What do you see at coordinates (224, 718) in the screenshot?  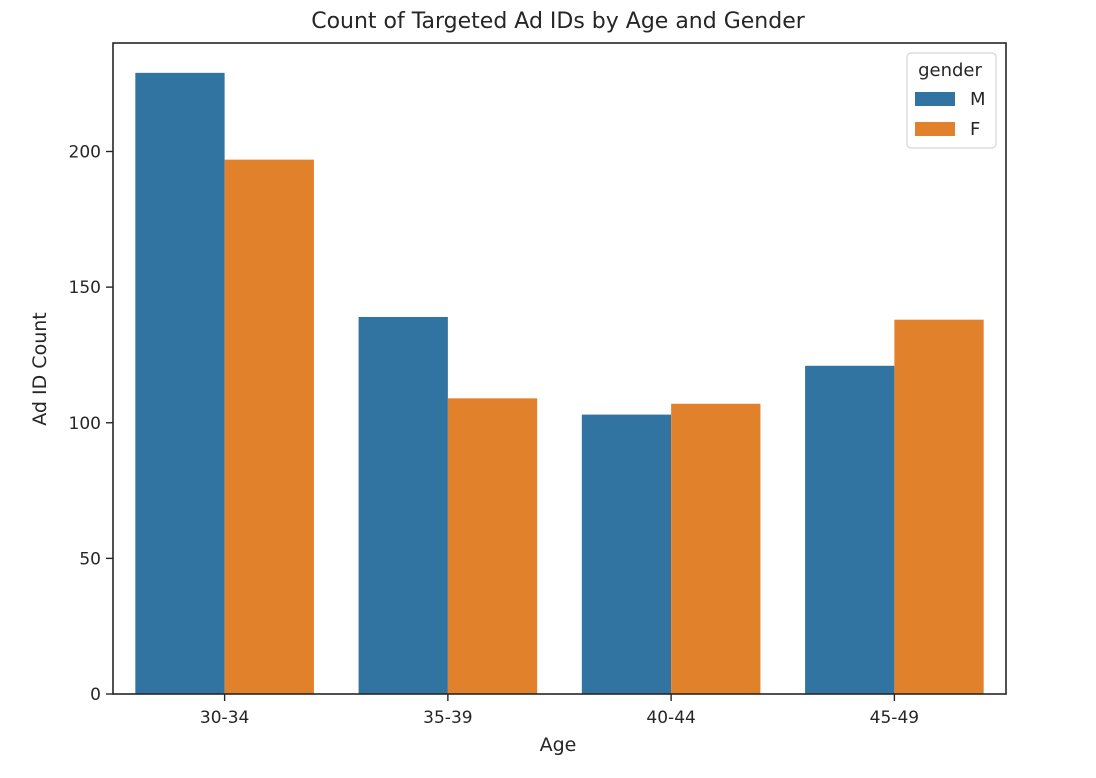 I see `x-tick-label: 30-34` at bounding box center [224, 718].